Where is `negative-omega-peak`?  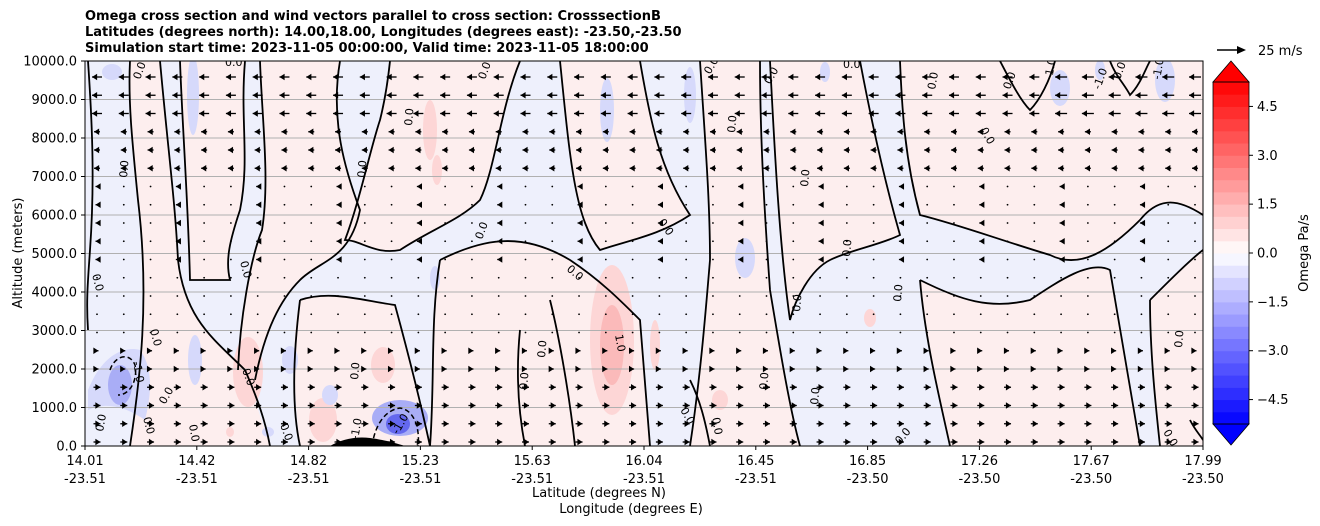 negative-omega-peak is located at coordinates (398, 424).